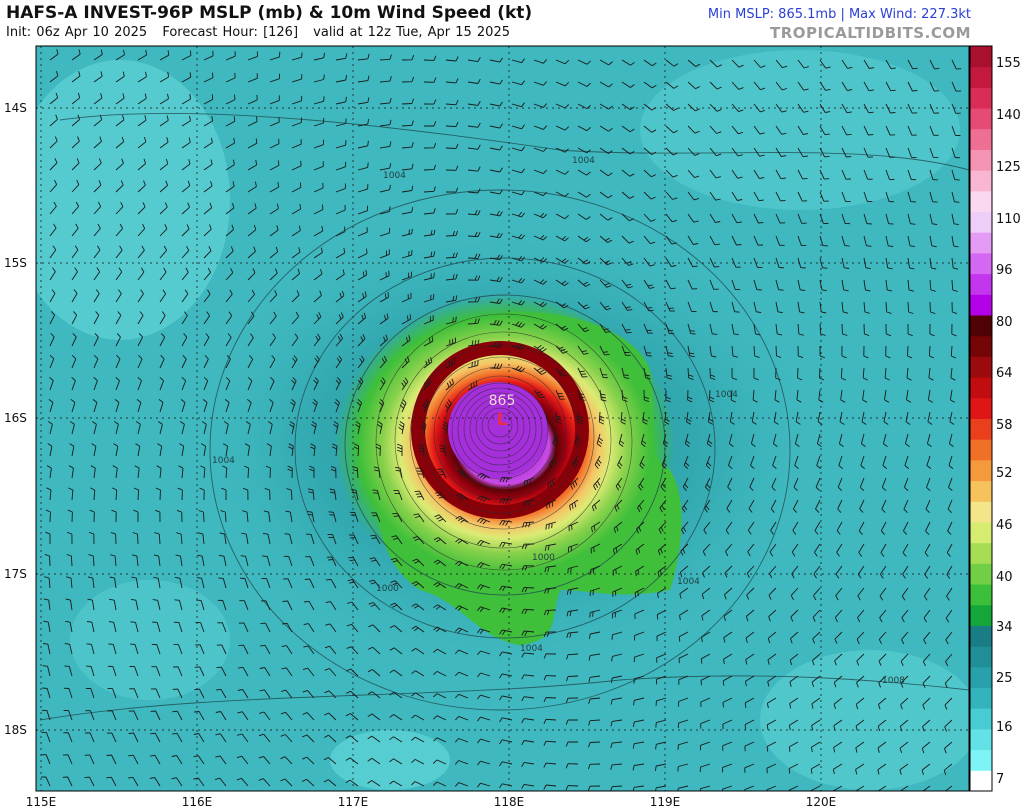 The image size is (1024, 811). I want to click on storm-eye, so click(498, 430).